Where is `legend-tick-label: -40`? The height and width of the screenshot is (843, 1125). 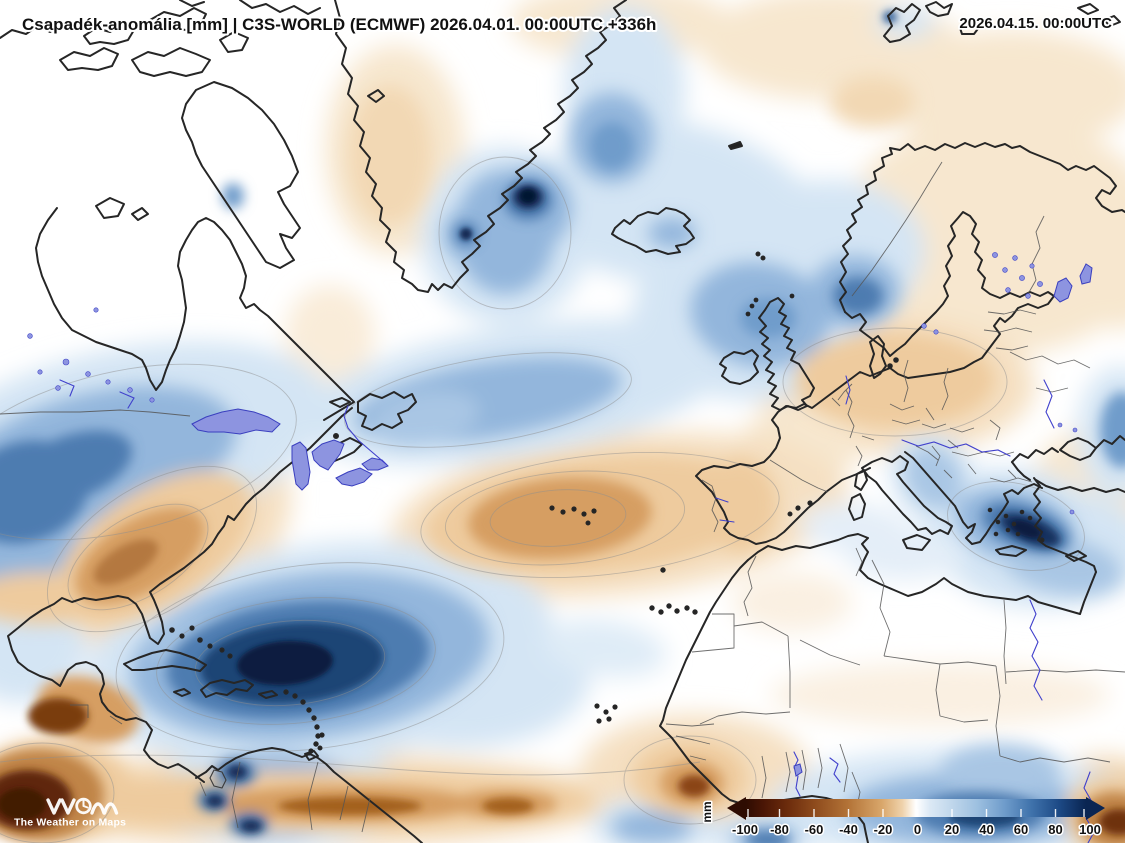
legend-tick-label: -40 is located at coordinates (848, 829).